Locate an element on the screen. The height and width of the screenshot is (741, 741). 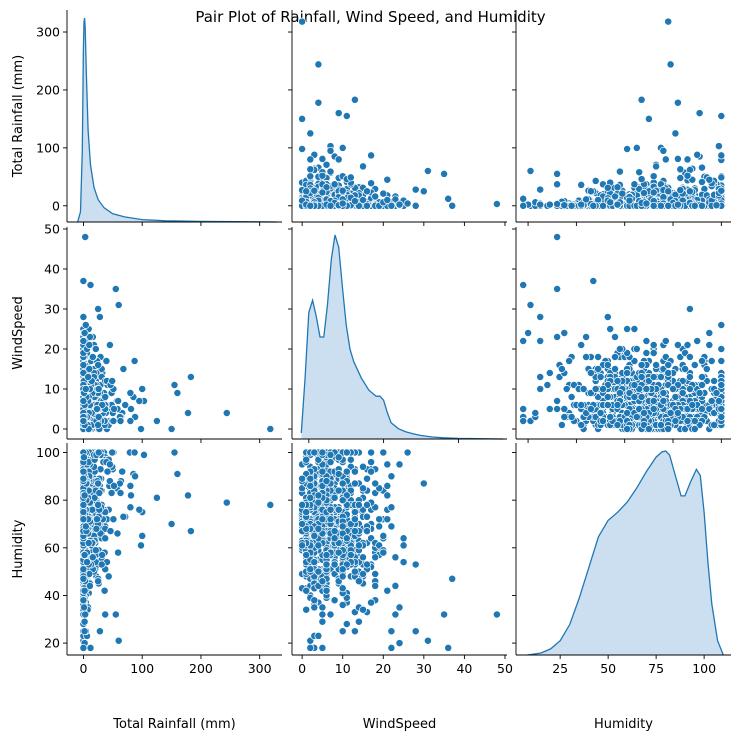
y-tick-label: 60 is located at coordinates (52, 547).